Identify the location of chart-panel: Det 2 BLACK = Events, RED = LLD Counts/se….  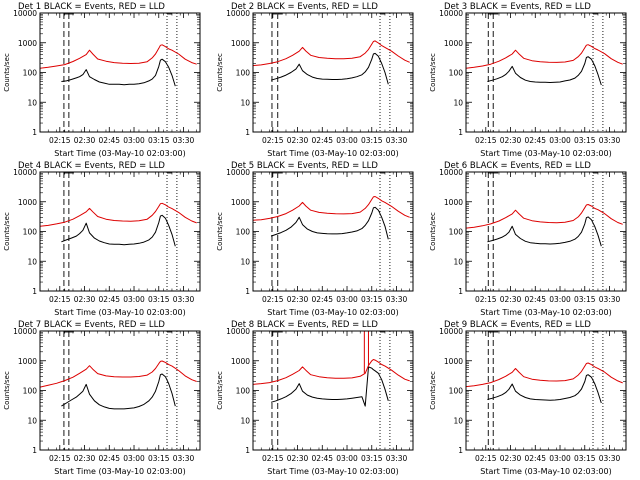
(315, 80).